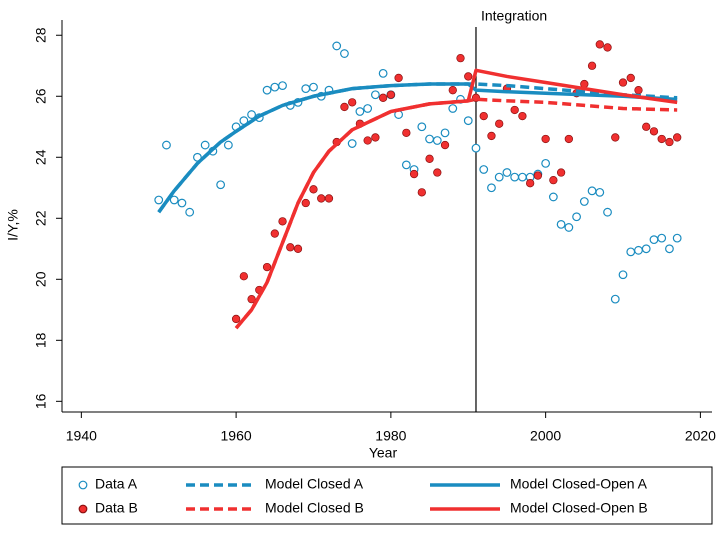  Describe the element at coordinates (116, 508) in the screenshot. I see `legend-label: Data B` at that location.